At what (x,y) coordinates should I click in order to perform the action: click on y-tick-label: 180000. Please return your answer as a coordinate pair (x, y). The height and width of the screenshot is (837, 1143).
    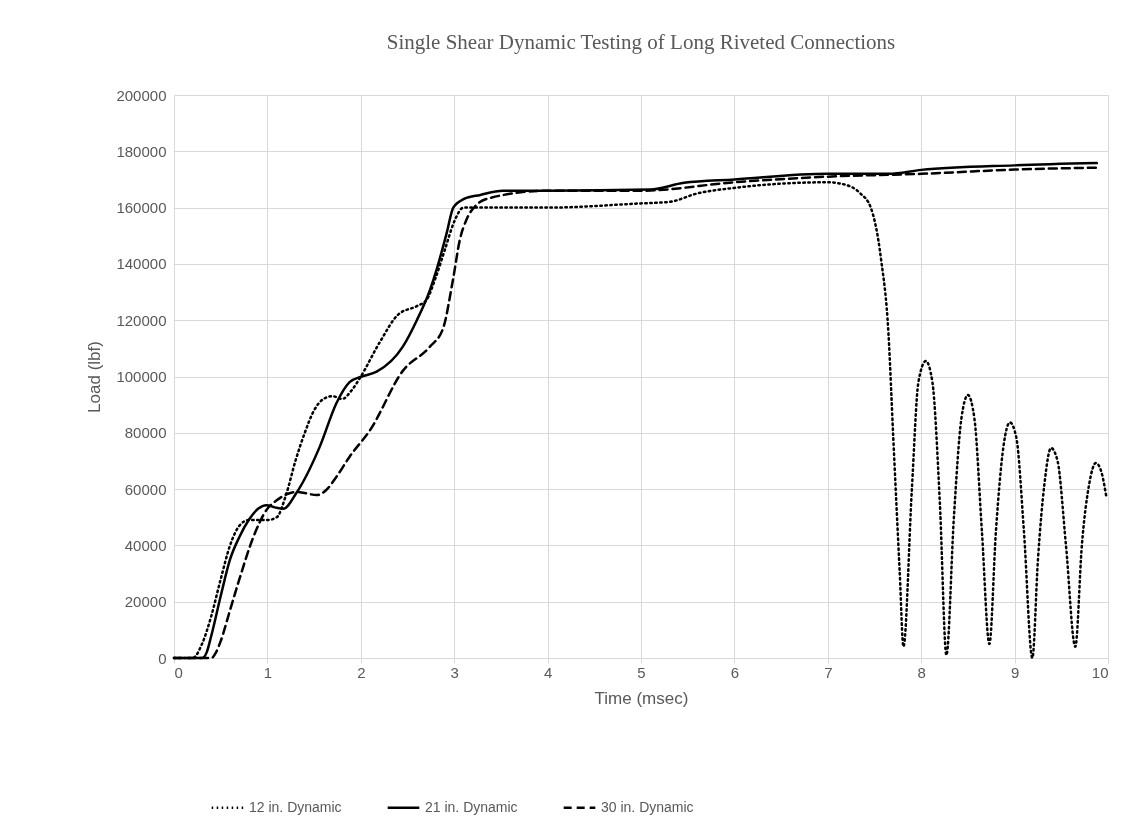
    Looking at the image, I should click on (141, 151).